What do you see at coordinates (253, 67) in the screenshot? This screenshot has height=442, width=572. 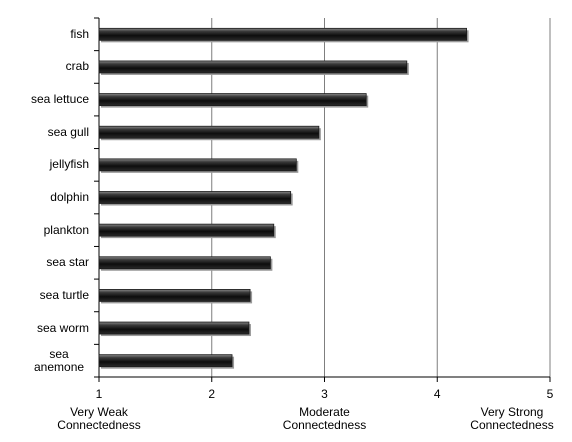 I see `bar-crab` at bounding box center [253, 67].